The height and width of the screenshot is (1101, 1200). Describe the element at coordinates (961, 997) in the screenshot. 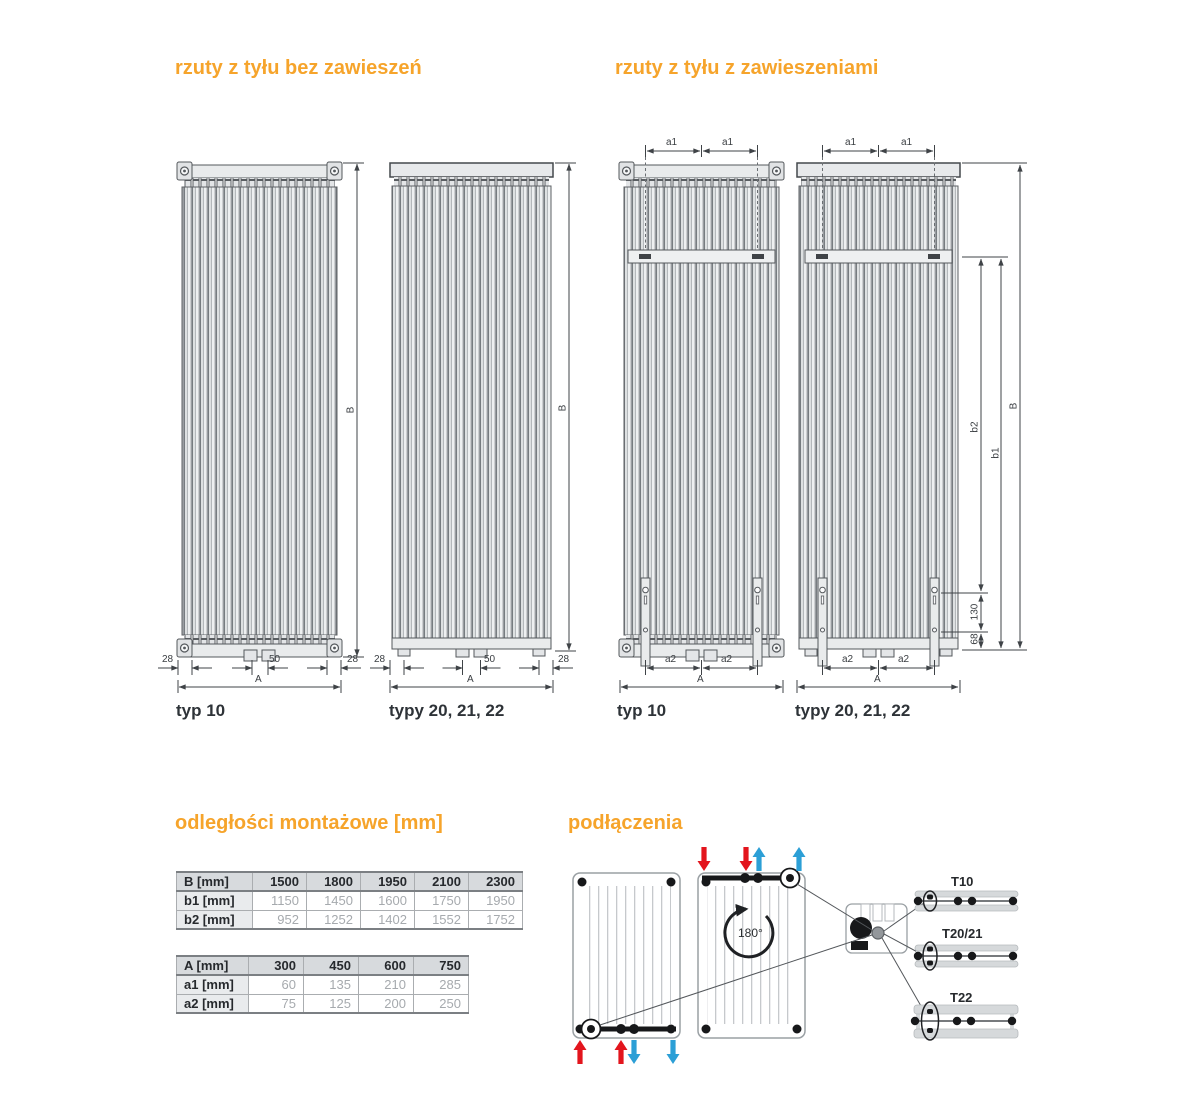

I see `label-t22: T22` at that location.